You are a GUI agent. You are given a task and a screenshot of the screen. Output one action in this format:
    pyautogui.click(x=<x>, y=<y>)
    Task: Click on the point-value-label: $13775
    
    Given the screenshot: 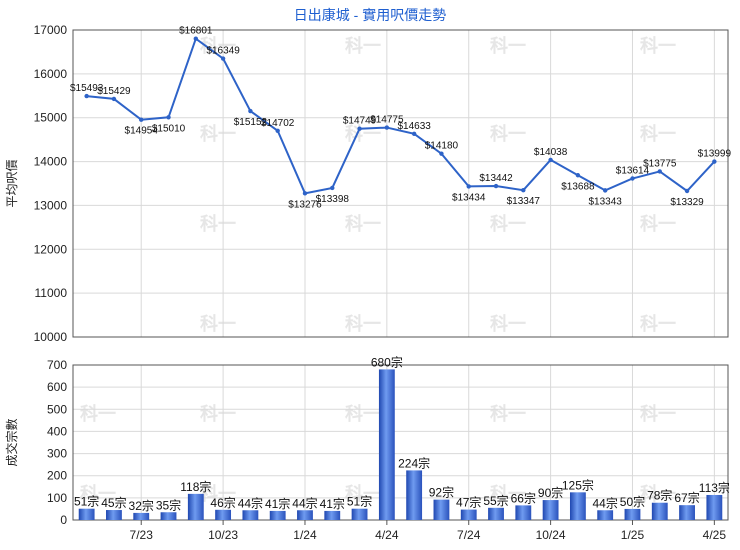 What is the action you would take?
    pyautogui.click(x=660, y=163)
    